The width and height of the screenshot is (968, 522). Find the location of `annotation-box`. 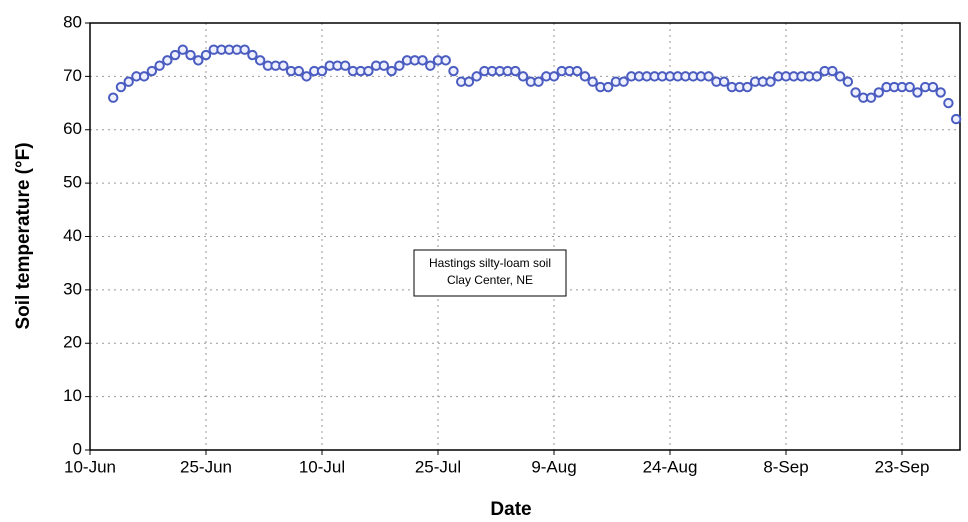

annotation-box is located at coordinates (490, 273).